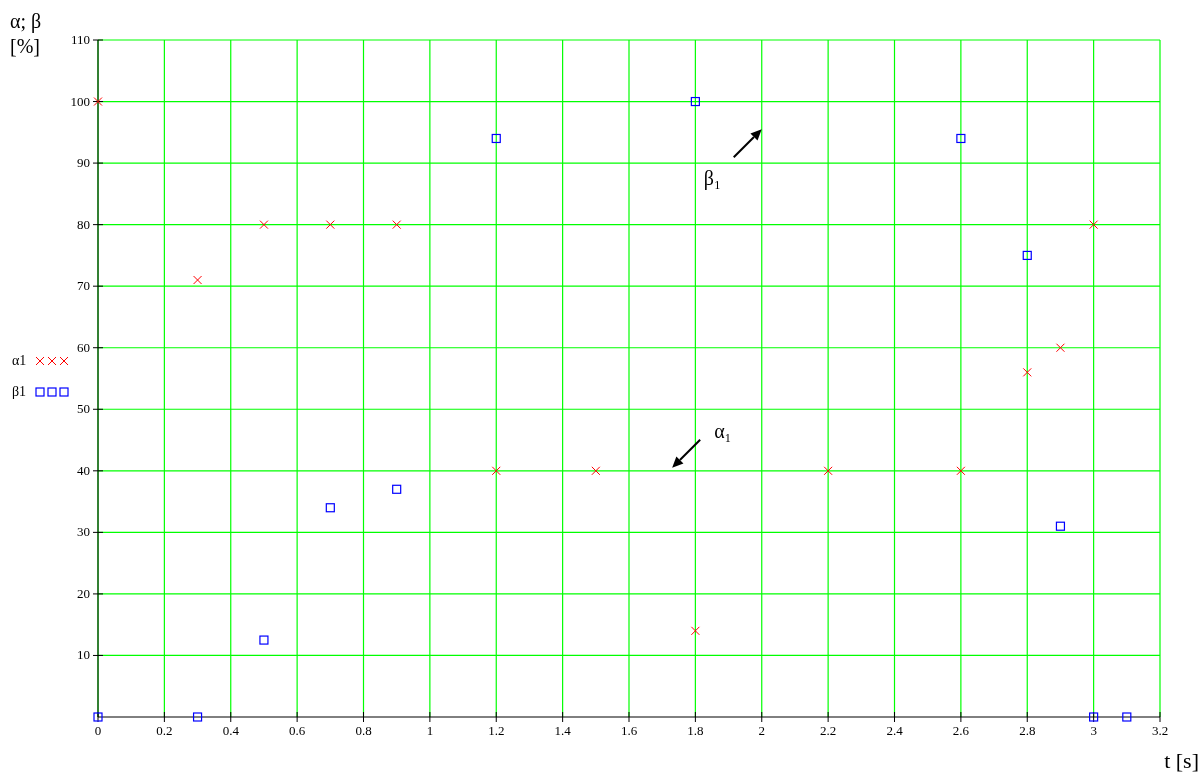 The height and width of the screenshot is (778, 1202). I want to click on y-axis-title: α; β [%], so click(26, 33).